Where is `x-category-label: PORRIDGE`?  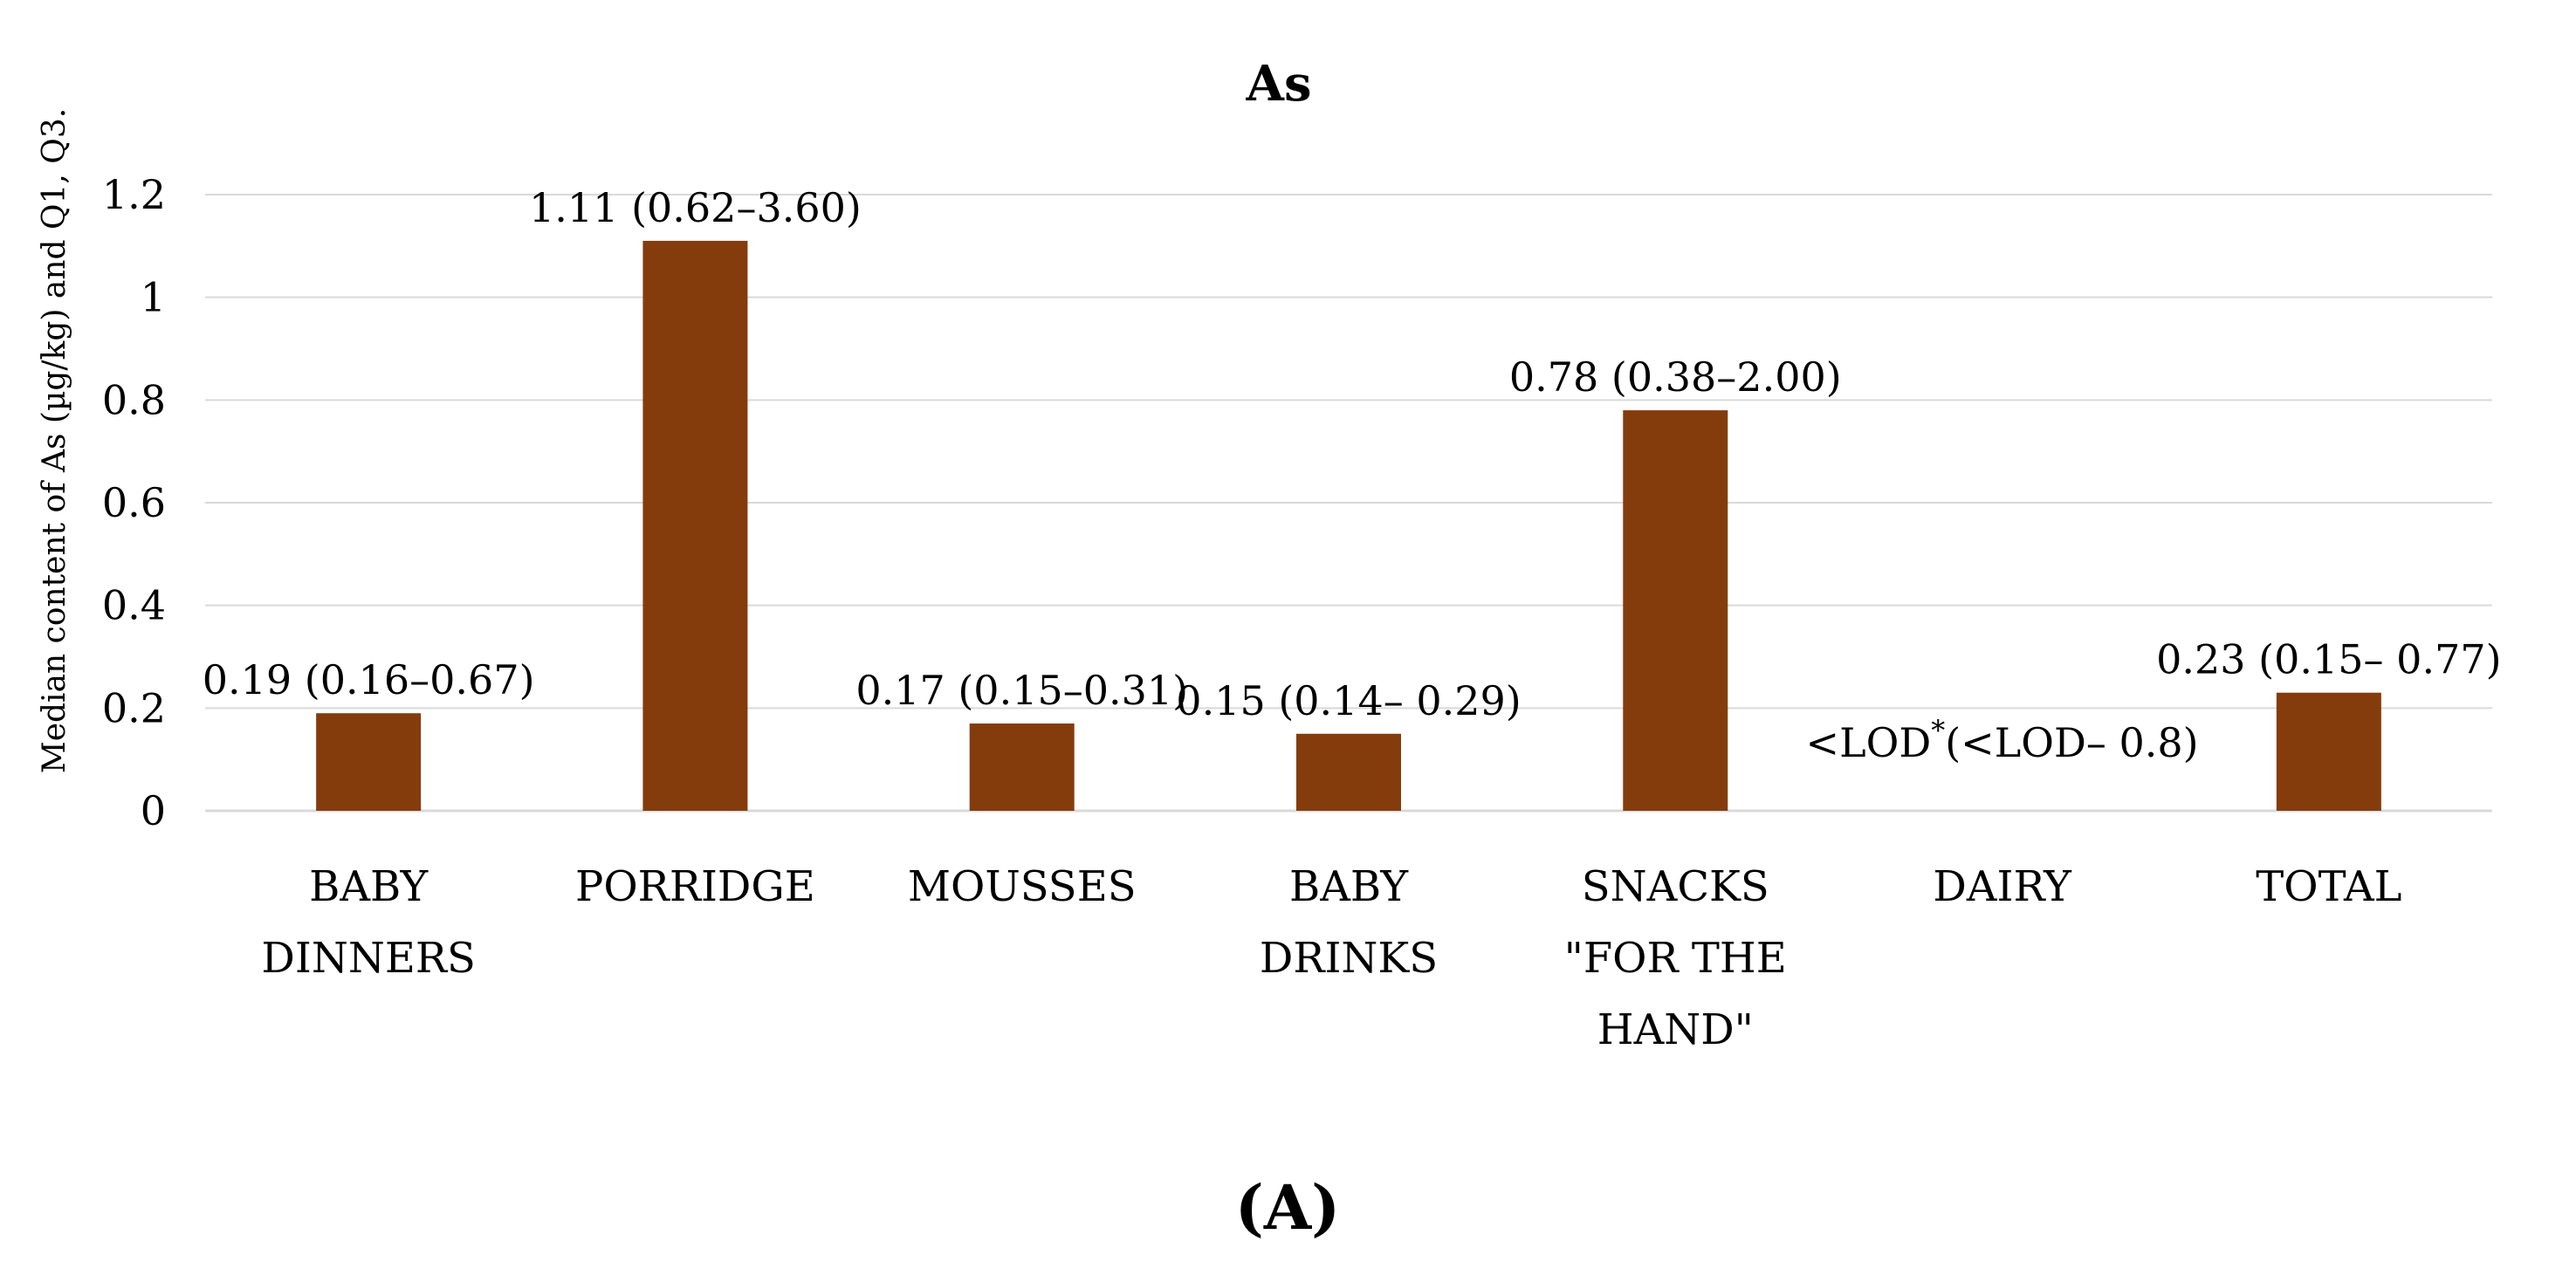
x-category-label: PORRIDGE is located at coordinates (695, 886).